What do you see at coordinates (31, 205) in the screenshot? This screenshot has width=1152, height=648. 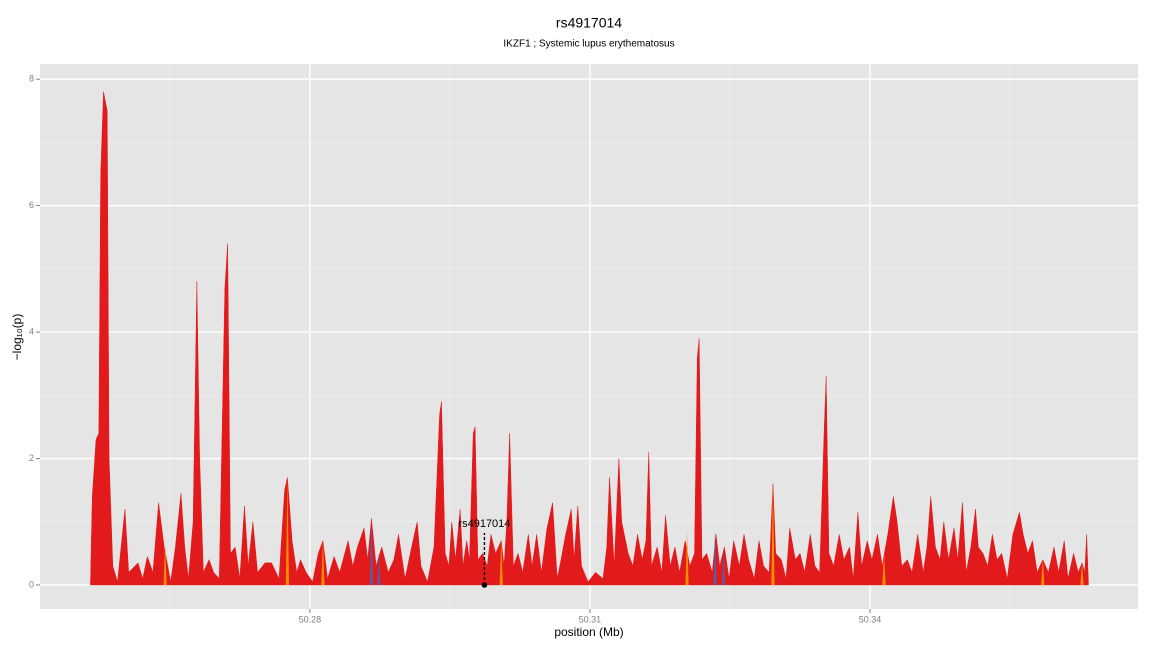 I see `y-tick-label: 6` at bounding box center [31, 205].